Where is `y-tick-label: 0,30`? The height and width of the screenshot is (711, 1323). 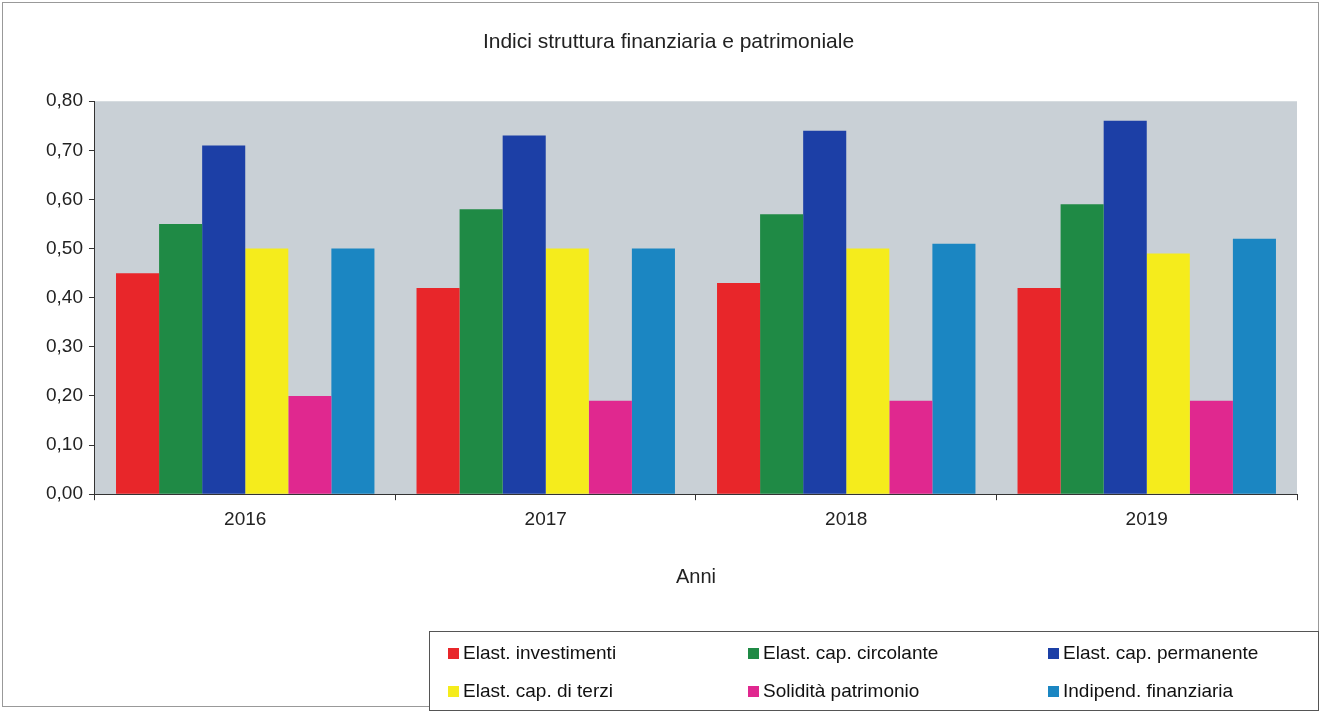 y-tick-label: 0,30 is located at coordinates (64, 346).